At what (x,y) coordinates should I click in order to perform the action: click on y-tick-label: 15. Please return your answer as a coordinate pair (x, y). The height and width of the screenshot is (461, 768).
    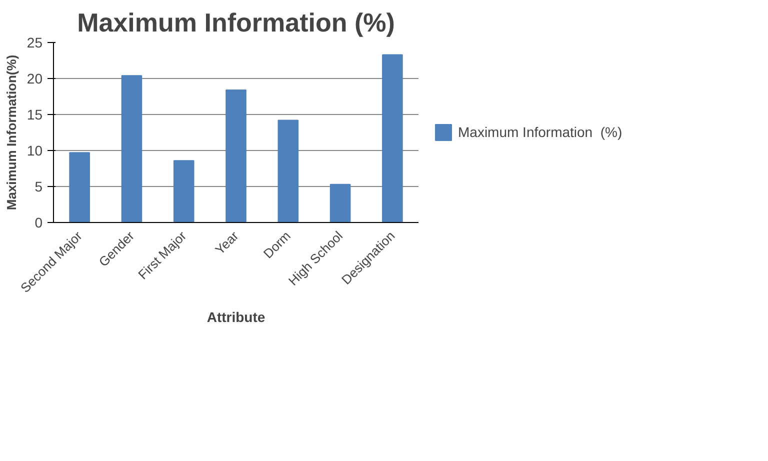
    Looking at the image, I should click on (34, 114).